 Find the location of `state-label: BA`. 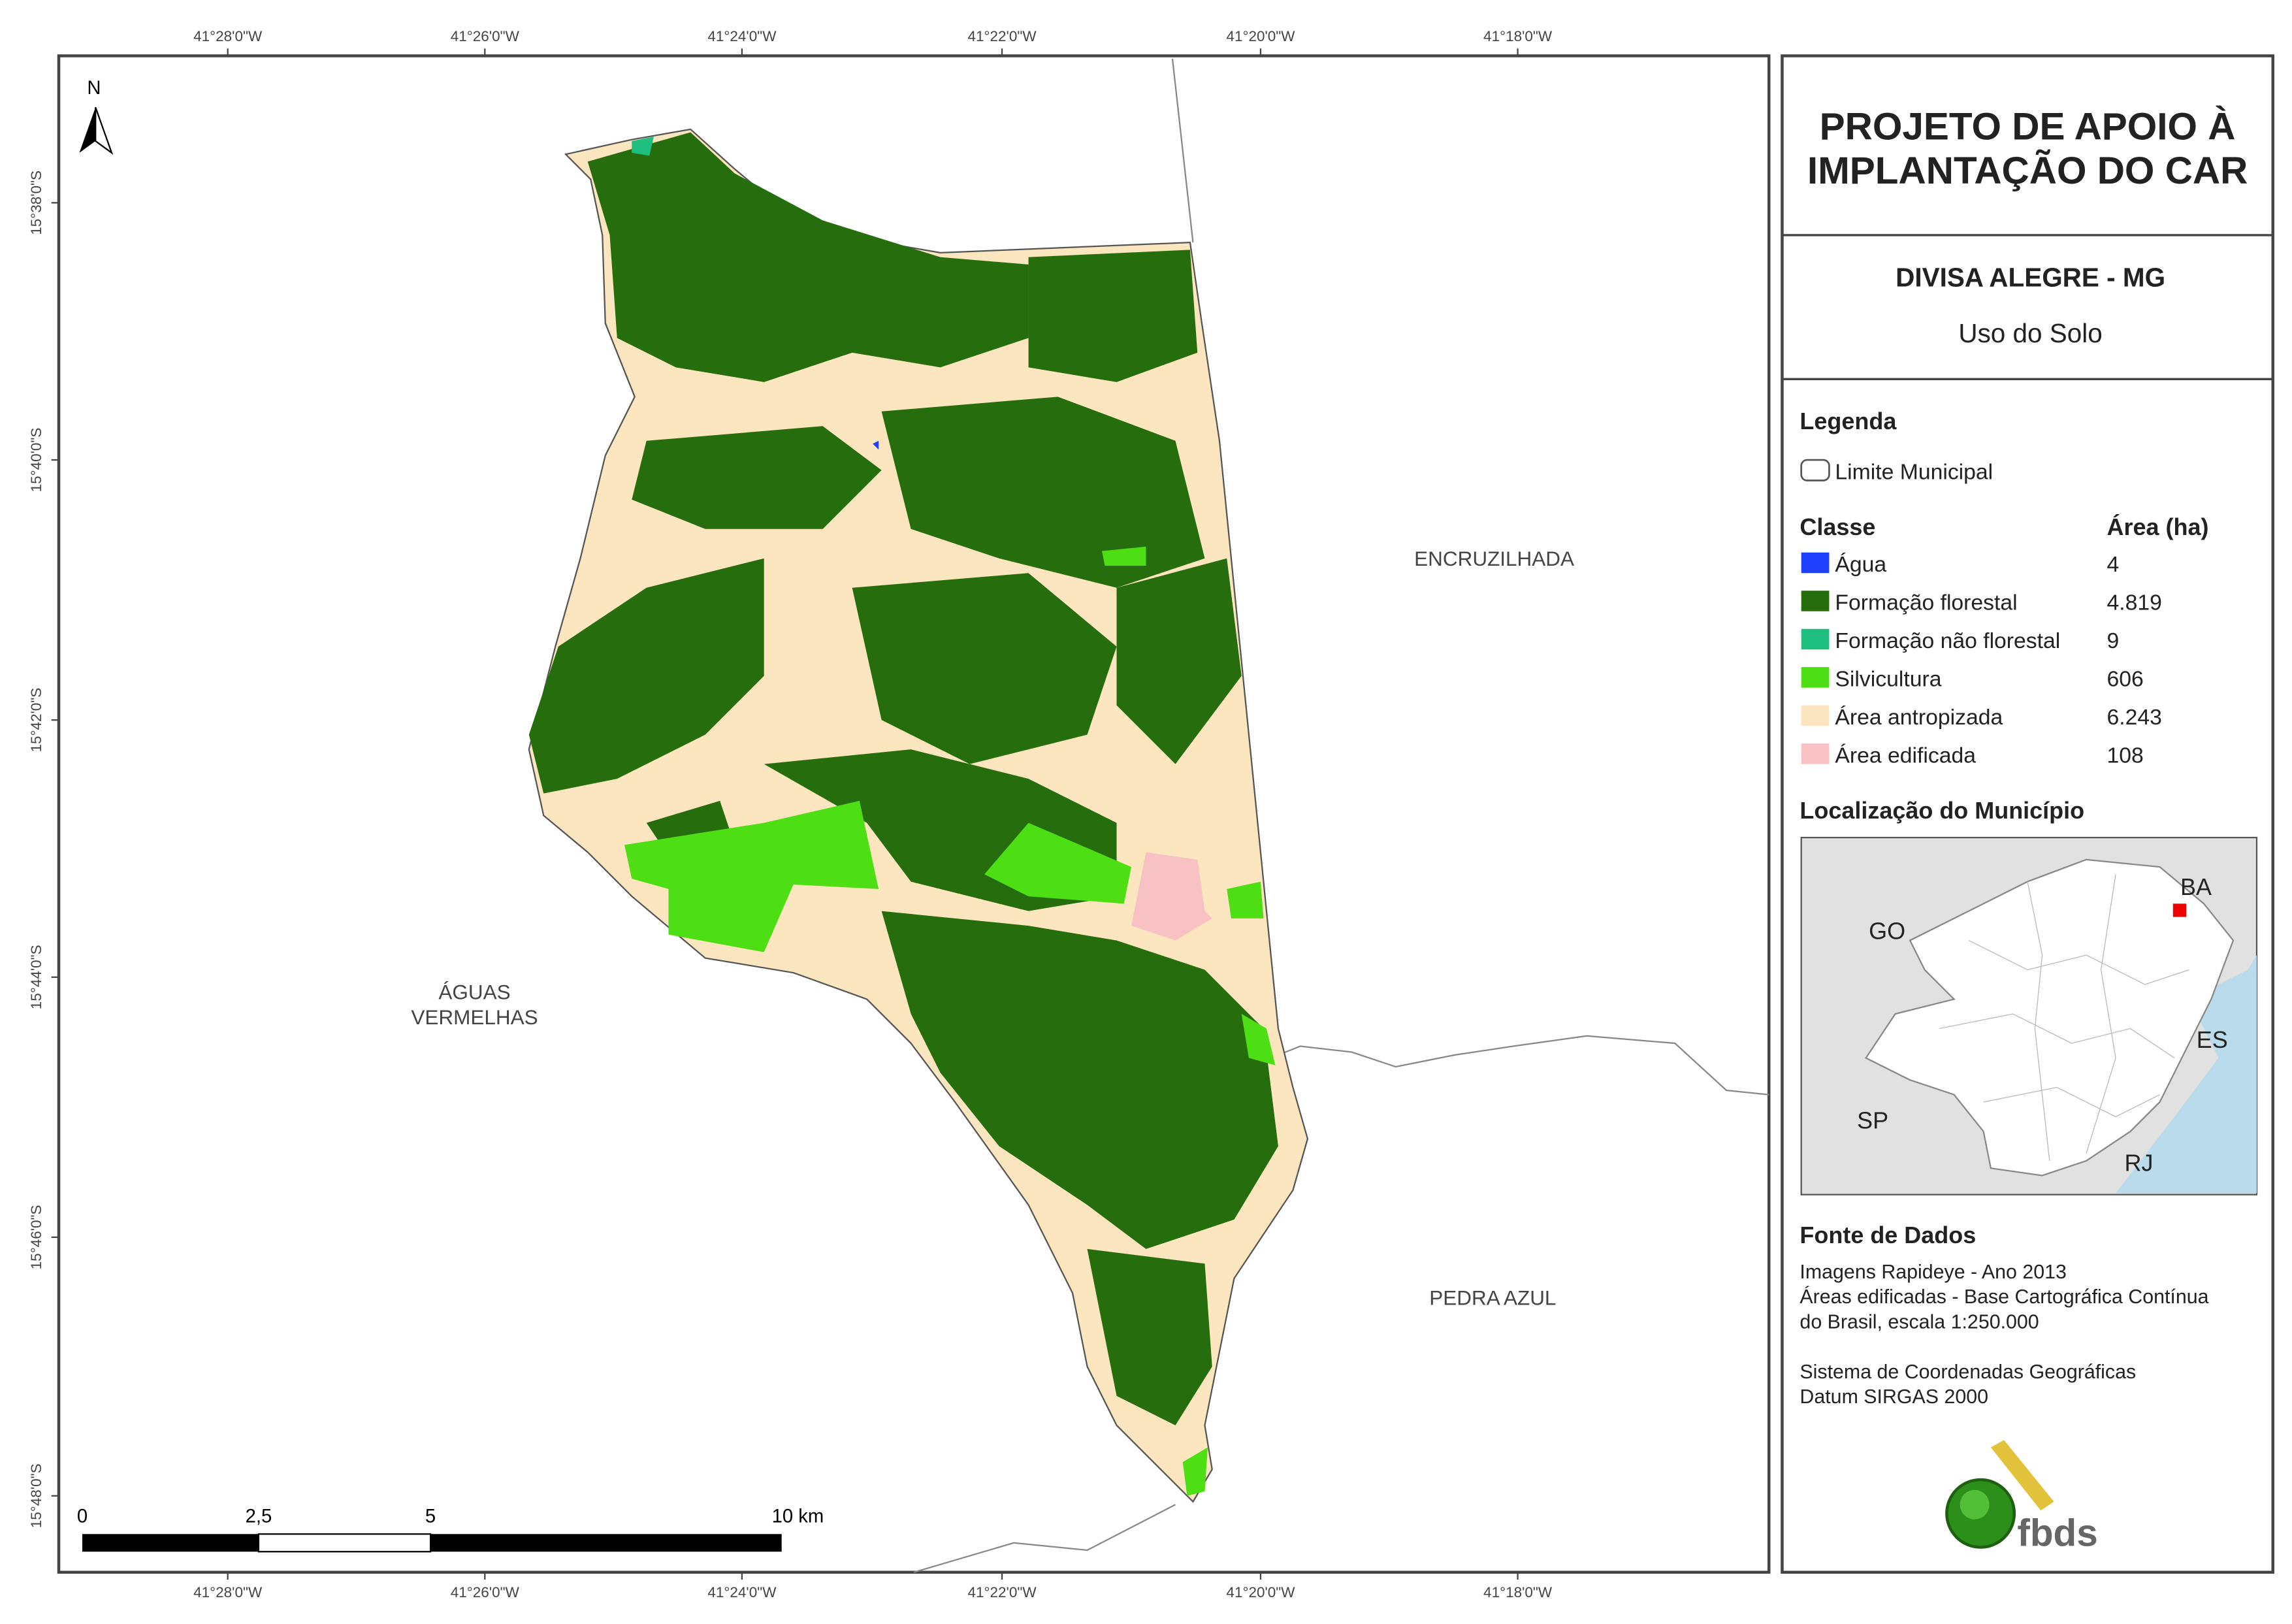

state-label: BA is located at coordinates (2196, 886).